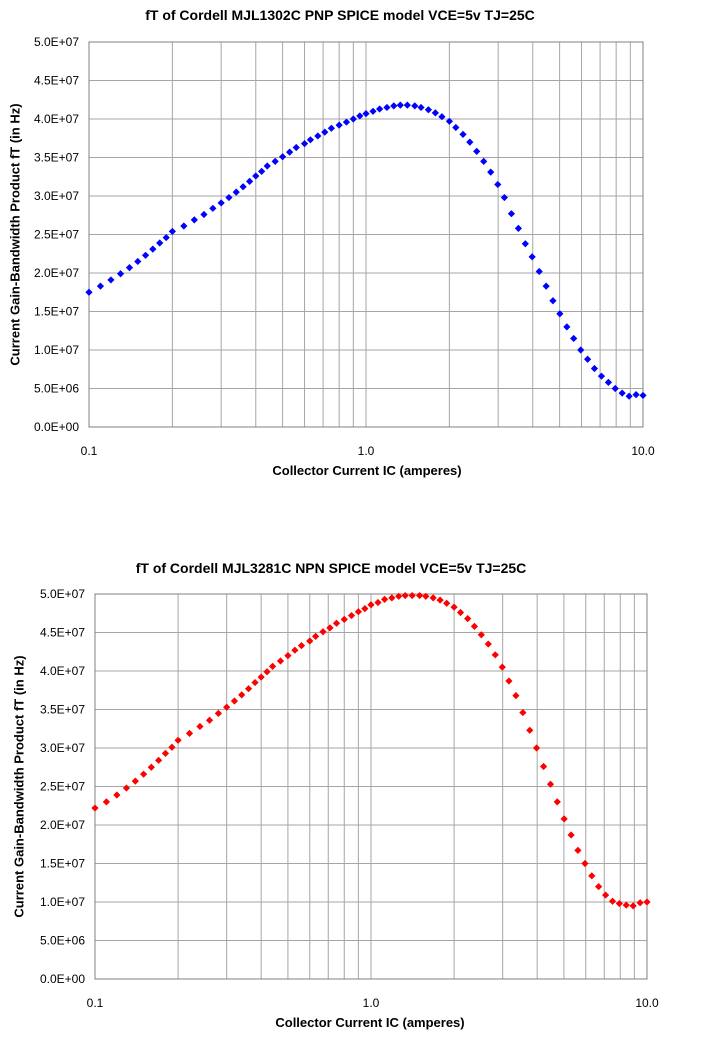 This screenshot has width=704, height=1039. I want to click on y-tick-label: 0.0E+00, so click(62, 979).